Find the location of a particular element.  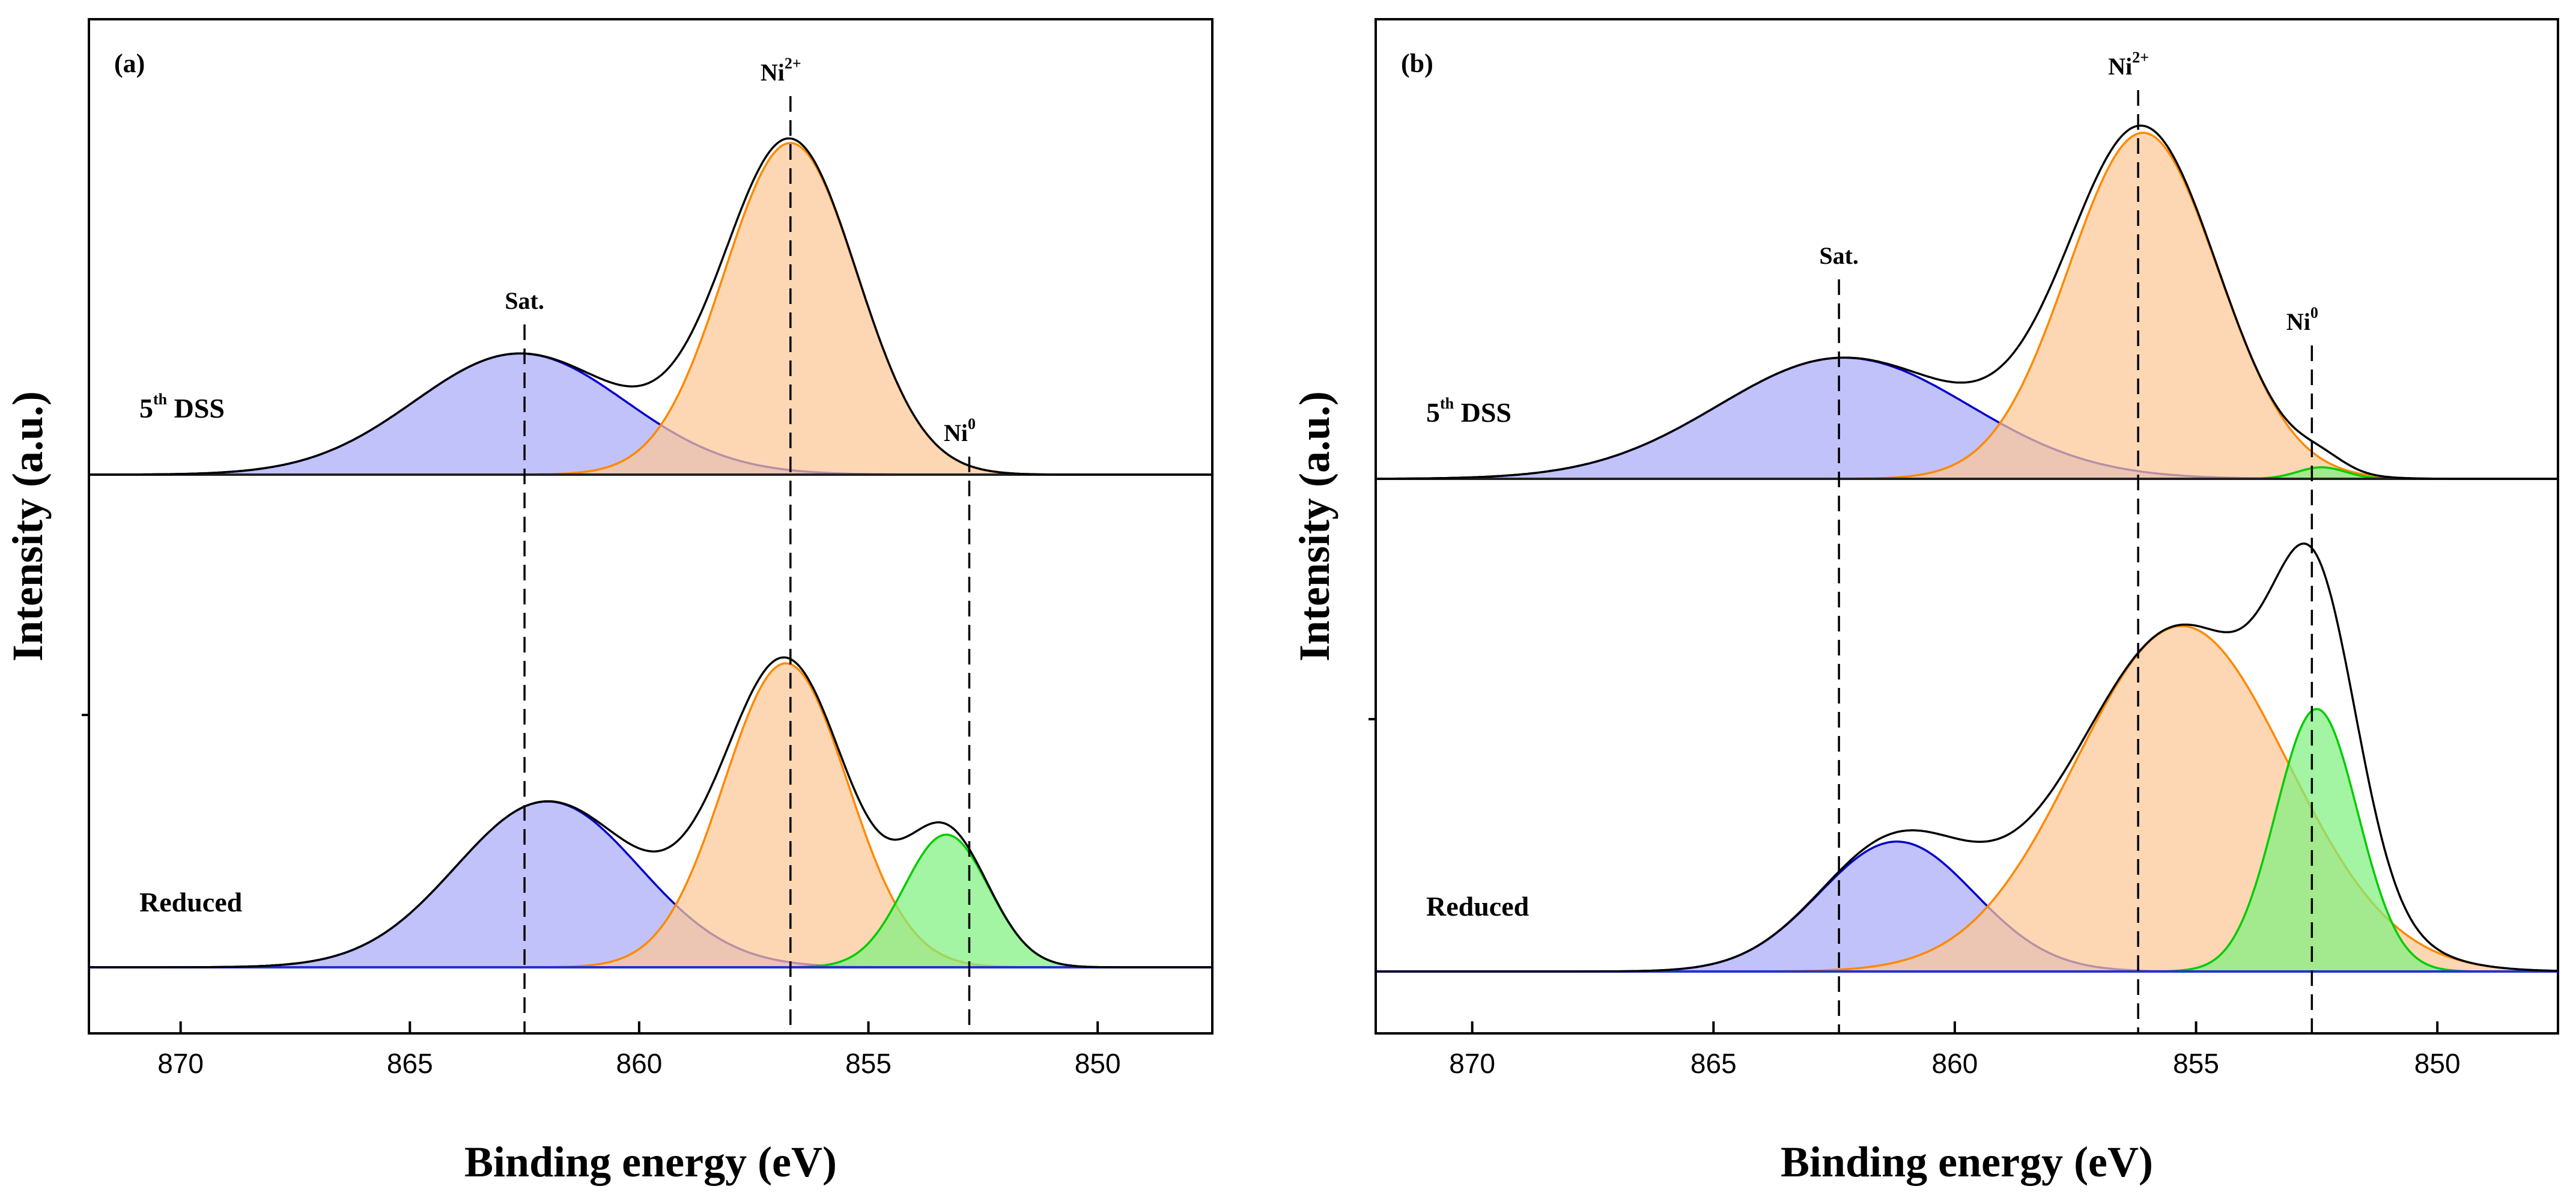

panel-label: (a) is located at coordinates (129, 63).